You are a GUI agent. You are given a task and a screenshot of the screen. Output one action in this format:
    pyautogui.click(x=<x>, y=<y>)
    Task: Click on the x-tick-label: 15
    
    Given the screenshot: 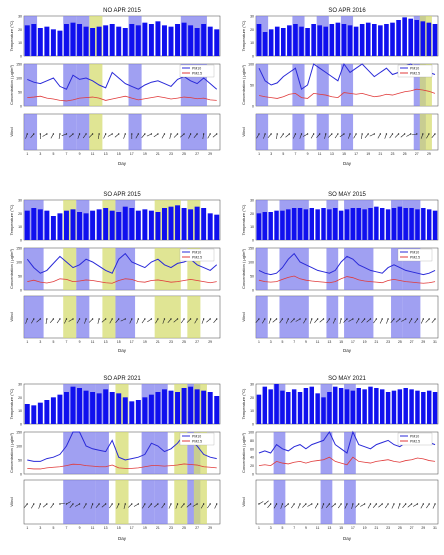 What is the action you would take?
    pyautogui.click(x=119, y=528)
    